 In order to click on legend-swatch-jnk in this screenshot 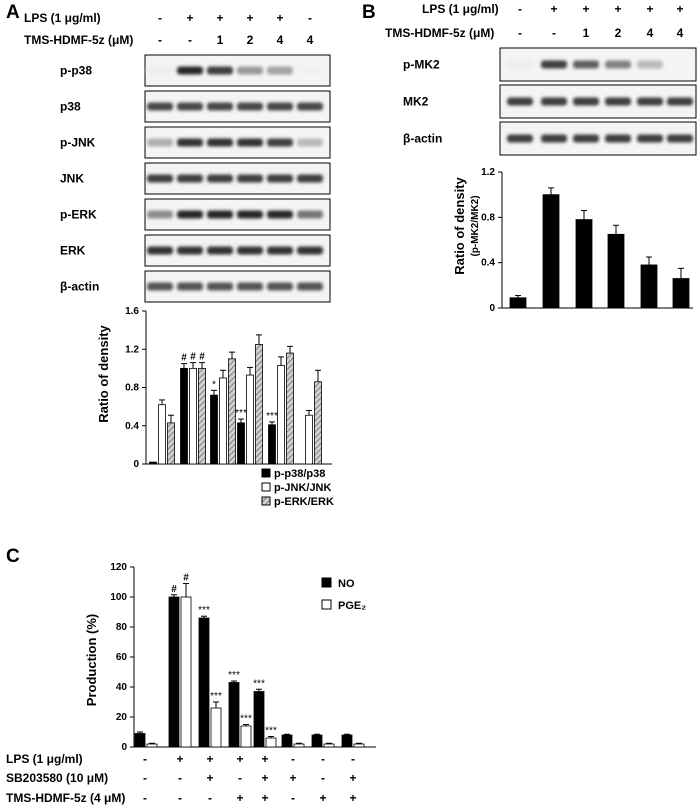, I will do `click(266, 487)`.